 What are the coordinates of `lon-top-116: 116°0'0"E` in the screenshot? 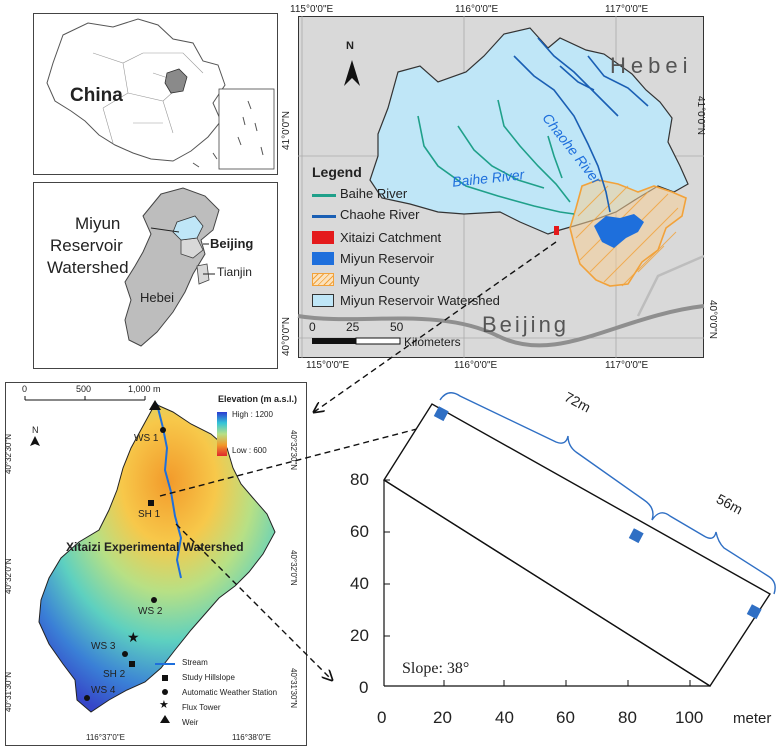 It's located at (477, 9).